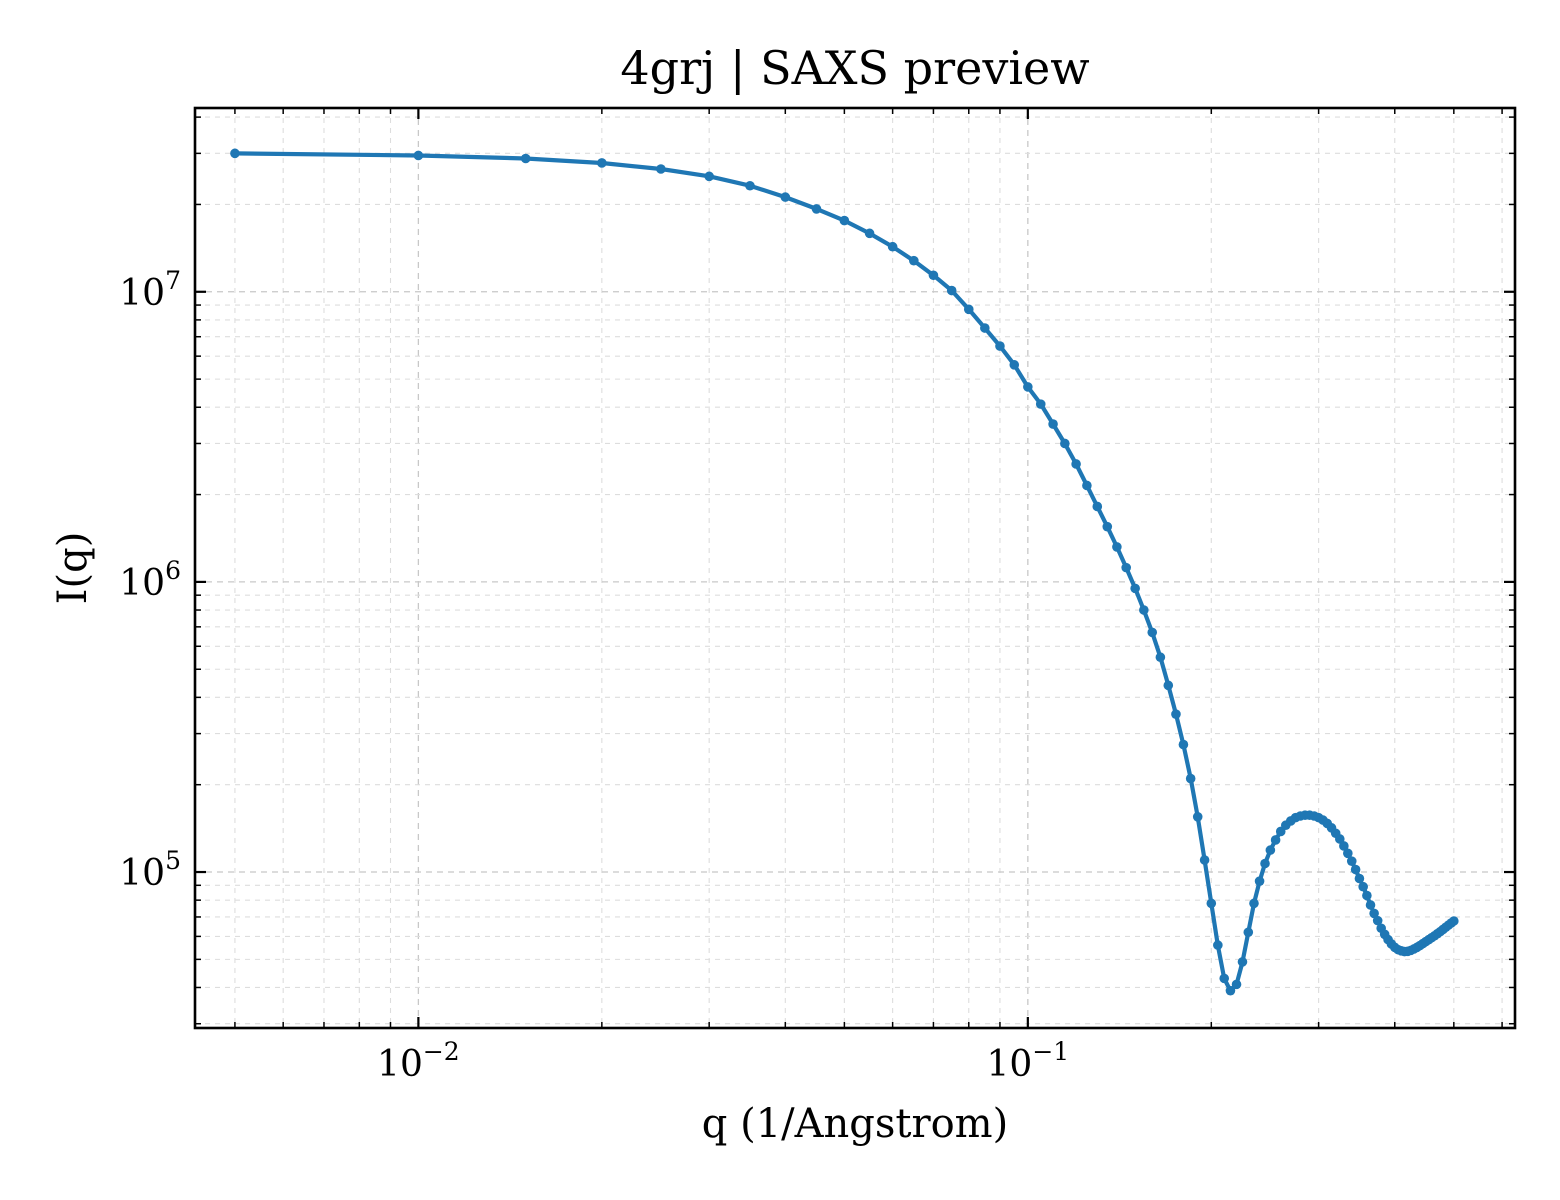 The width and height of the screenshot is (1560, 1200). Describe the element at coordinates (418, 1061) in the screenshot. I see `x-tick-label: 10⁻²` at that location.